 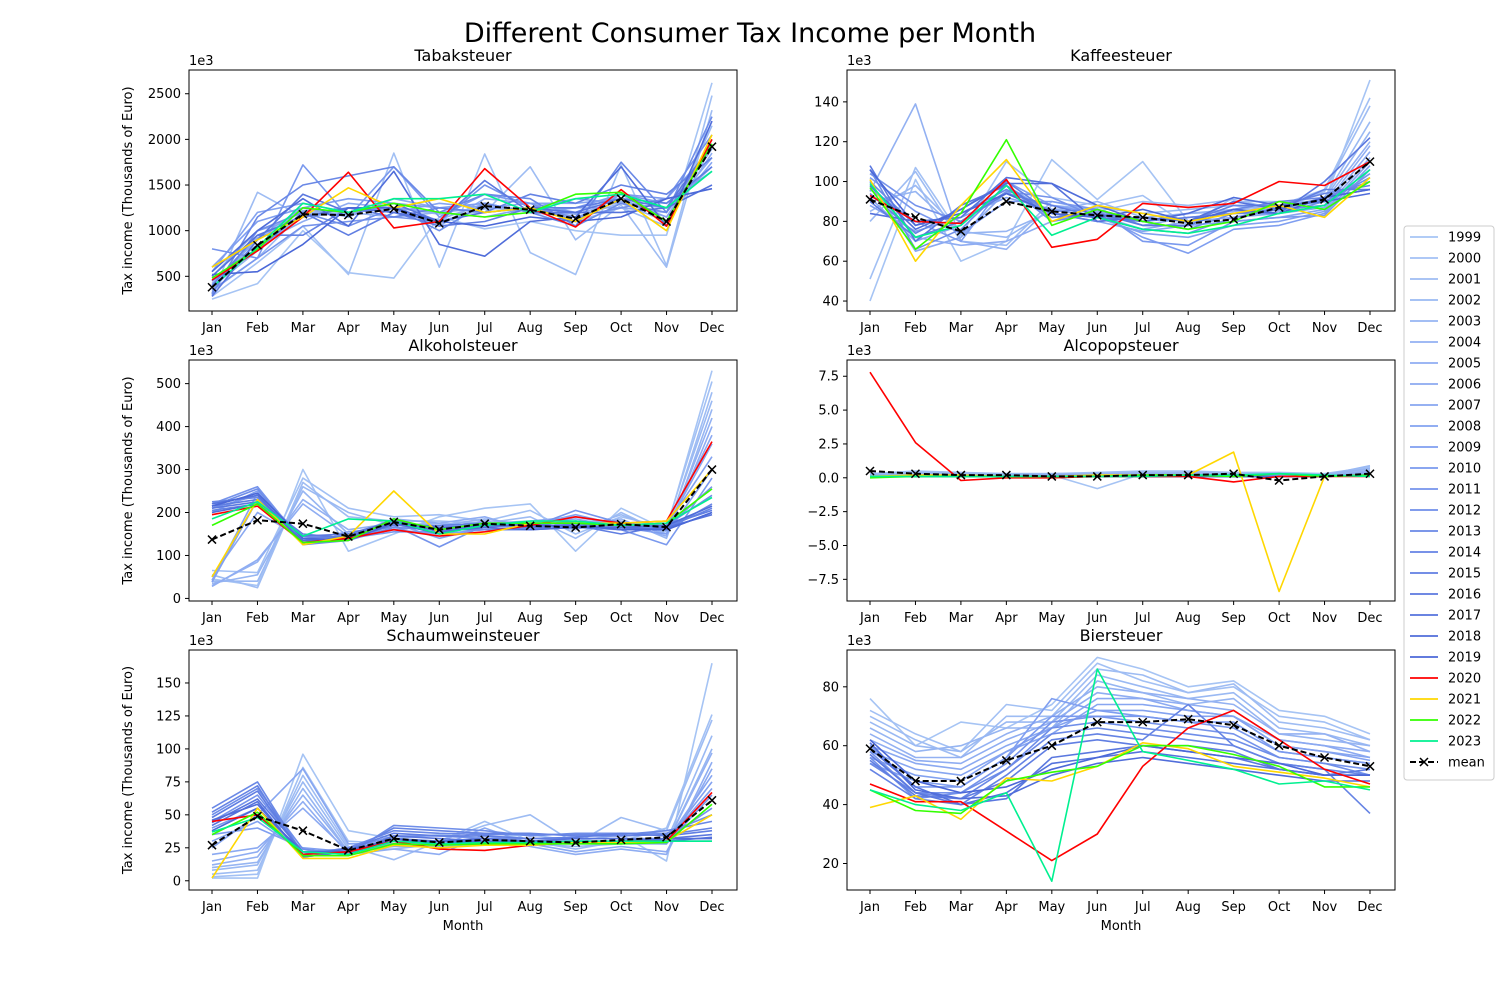 I want to click on legend-label: 2001, so click(x=1464, y=280).